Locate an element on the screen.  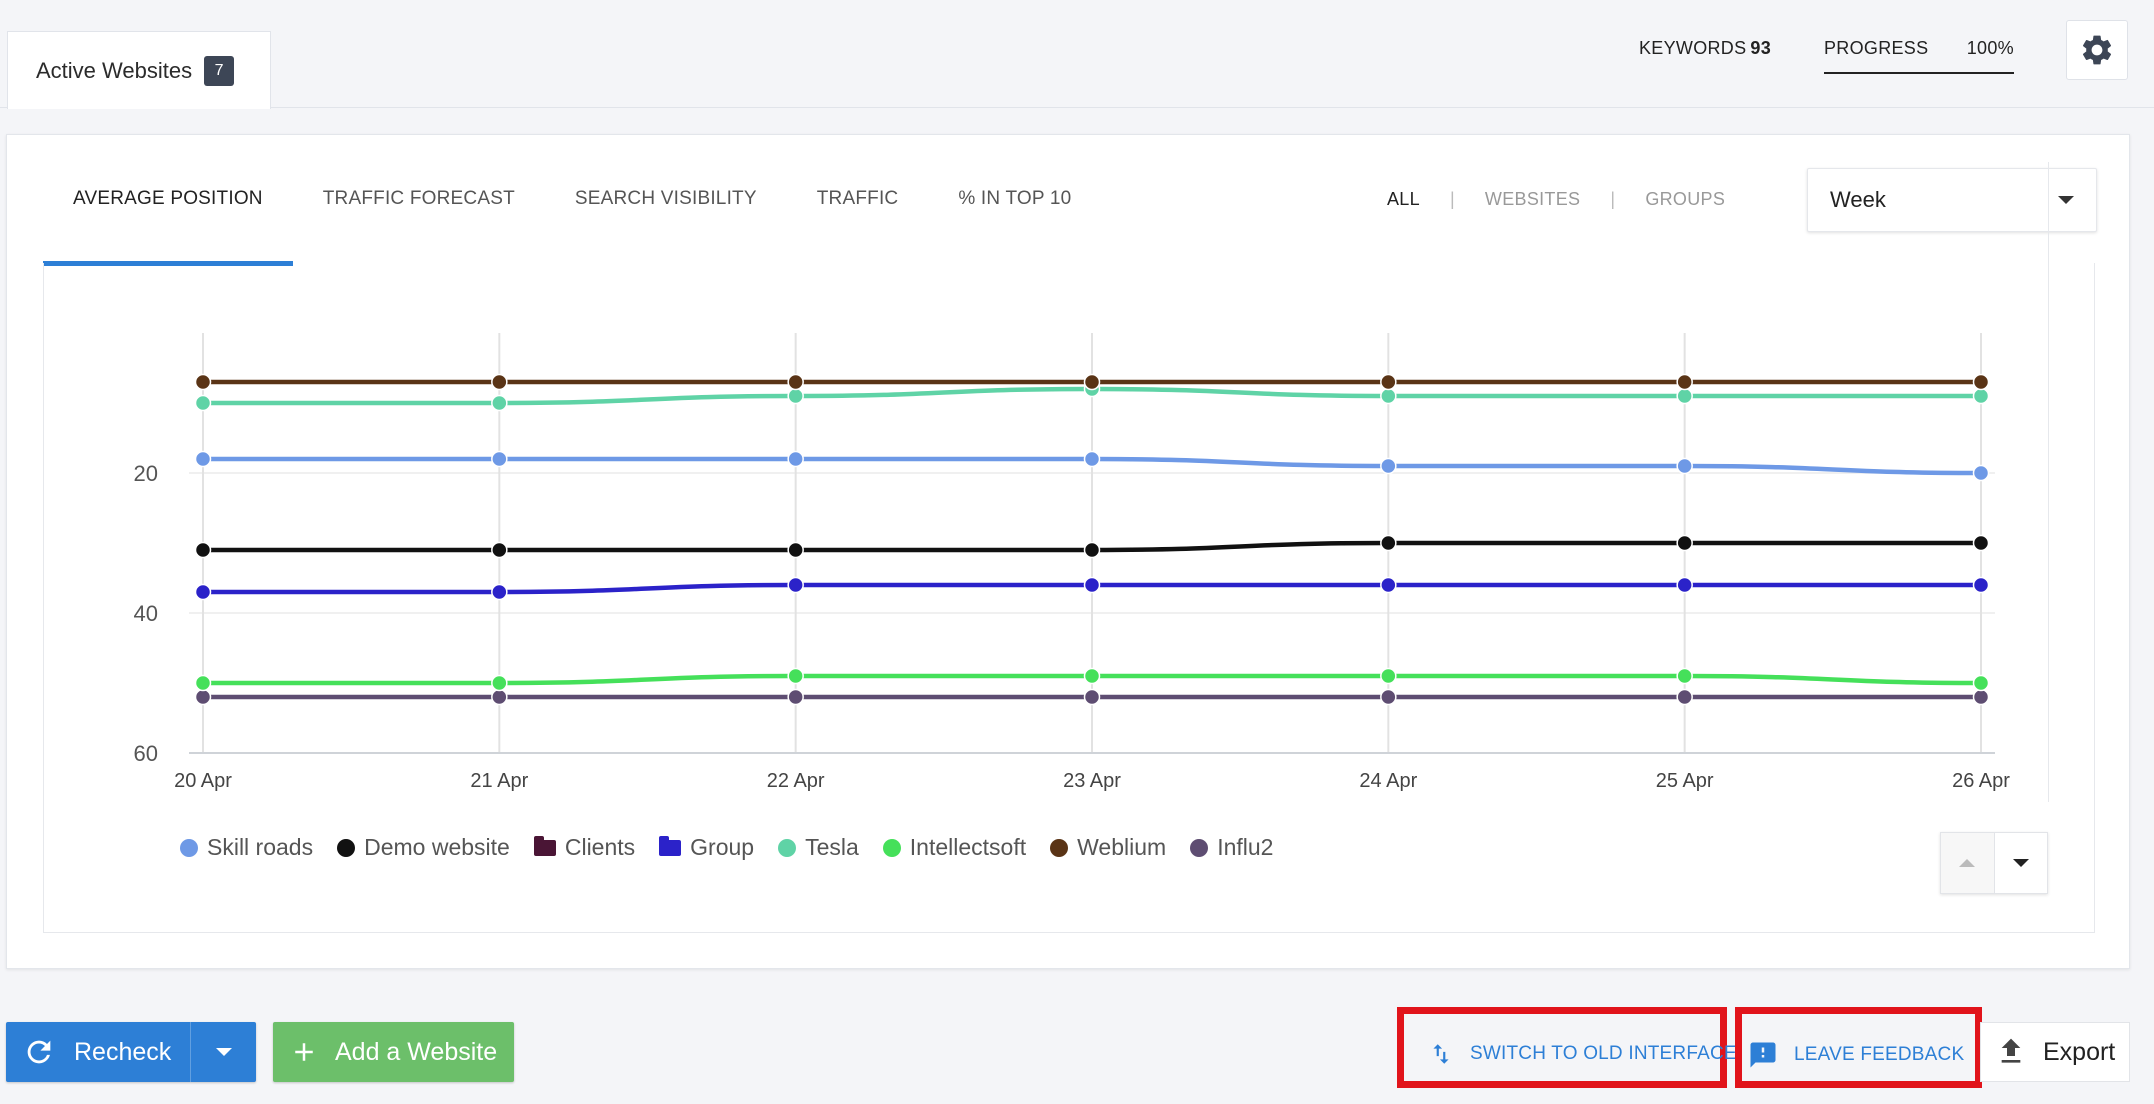
legend-item: Clients is located at coordinates (584, 847).